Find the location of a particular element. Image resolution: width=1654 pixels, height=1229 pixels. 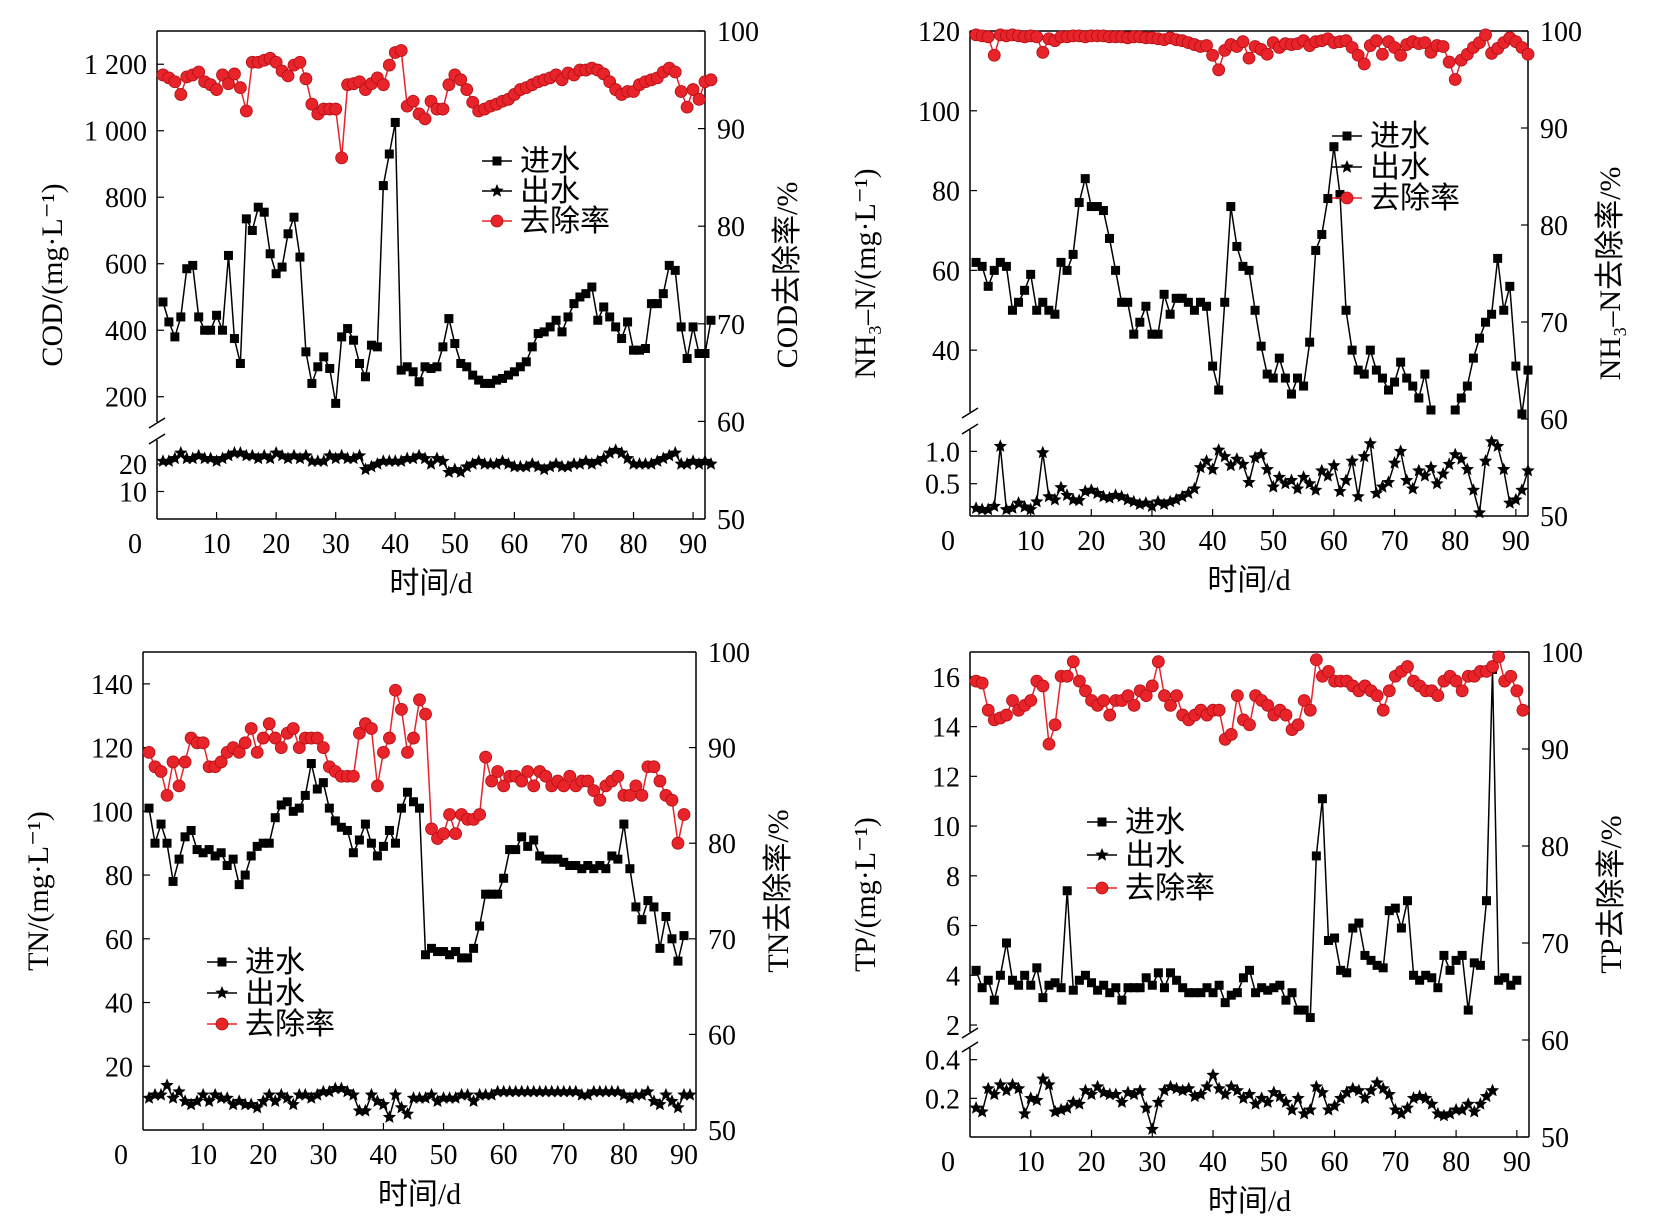

x-tick-label: 70 is located at coordinates (564, 1155).